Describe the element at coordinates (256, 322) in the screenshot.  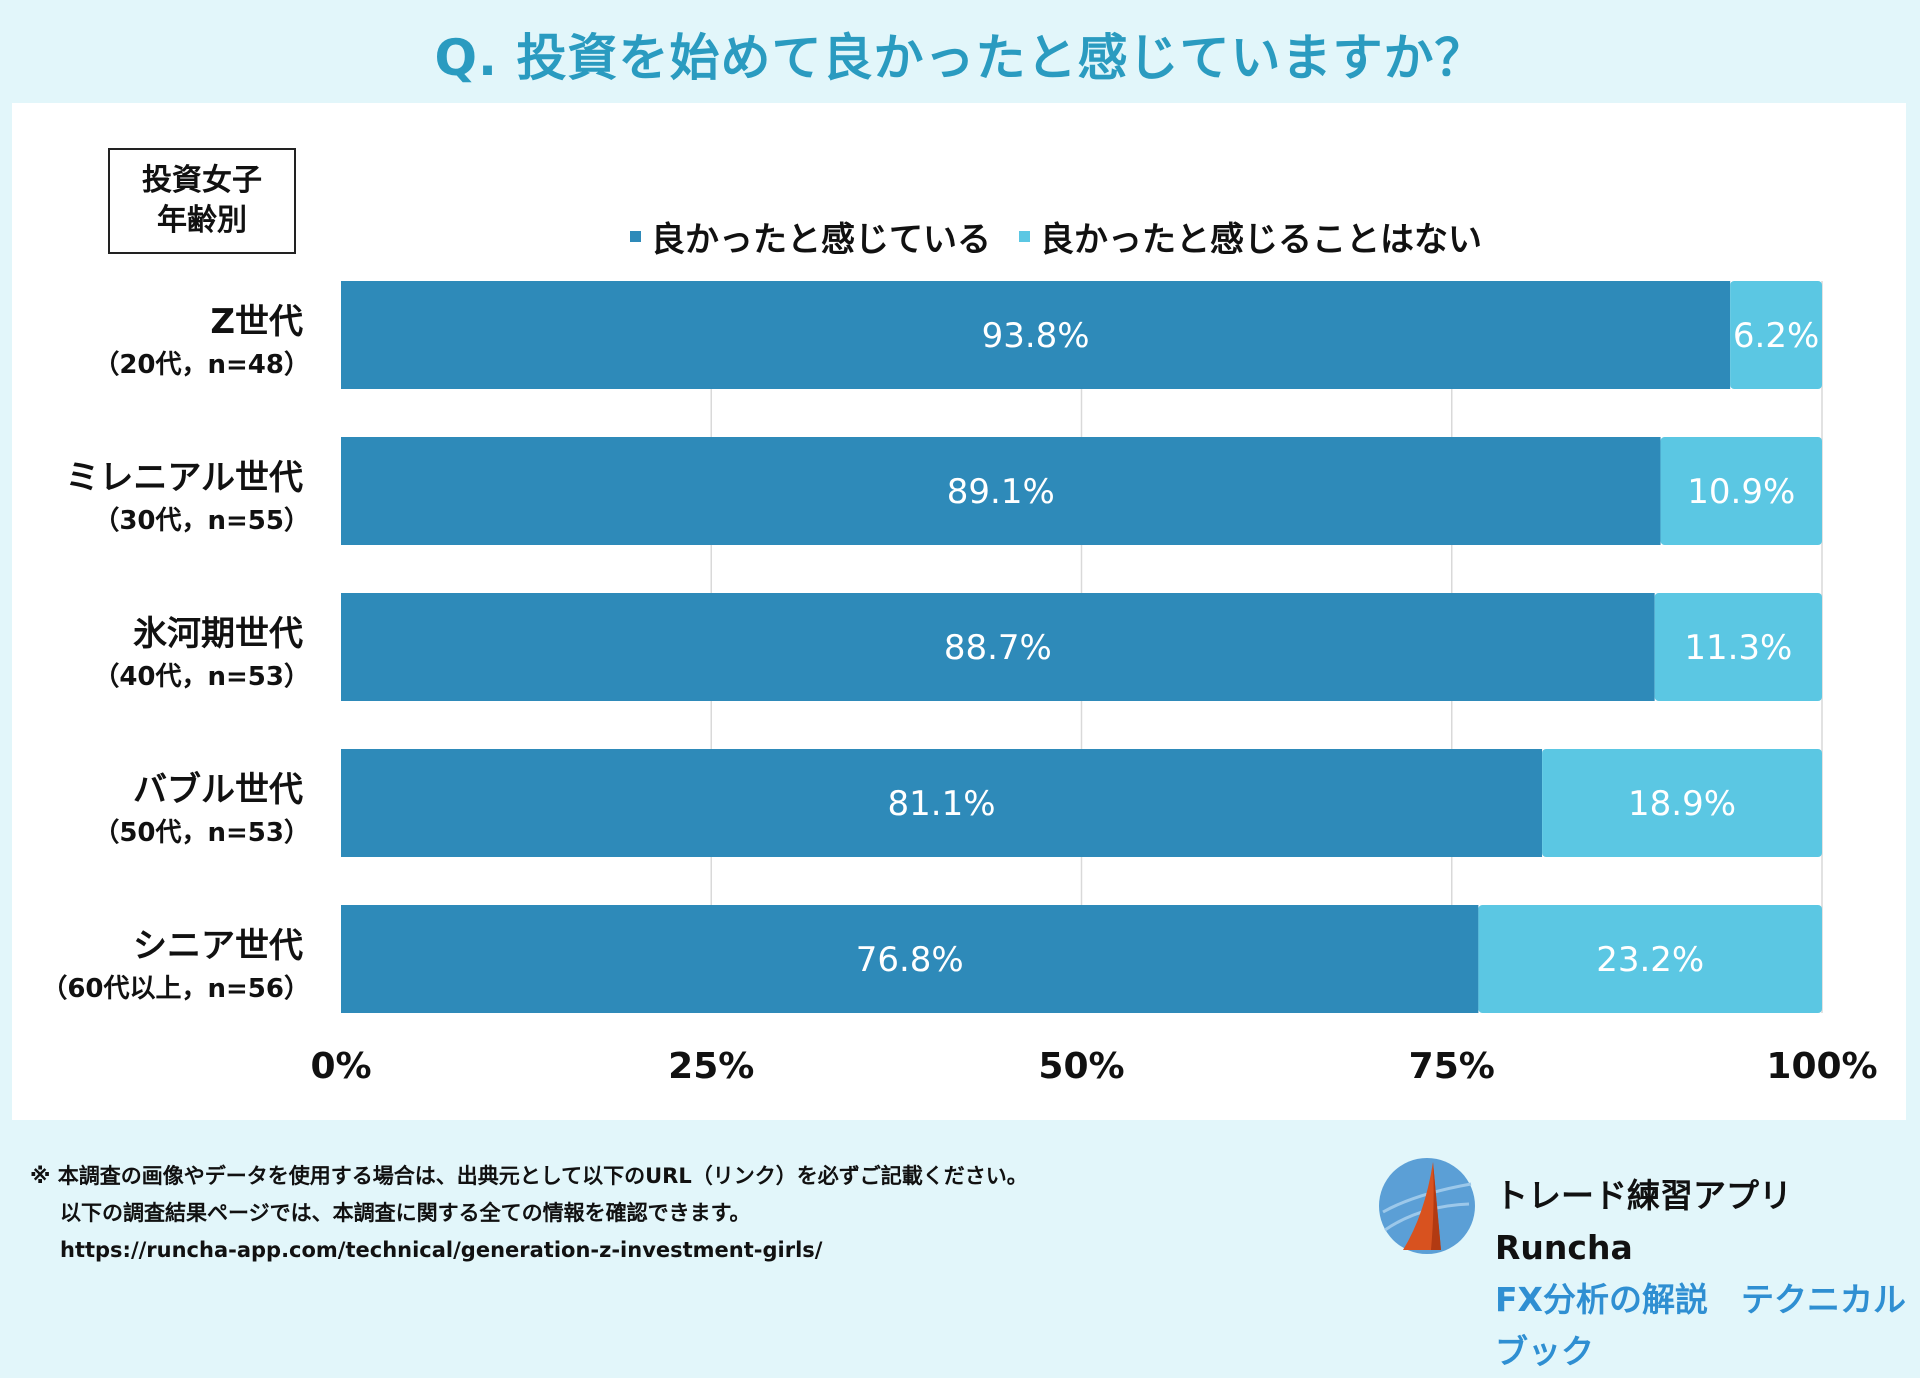
I see `category-label: Z世代` at that location.